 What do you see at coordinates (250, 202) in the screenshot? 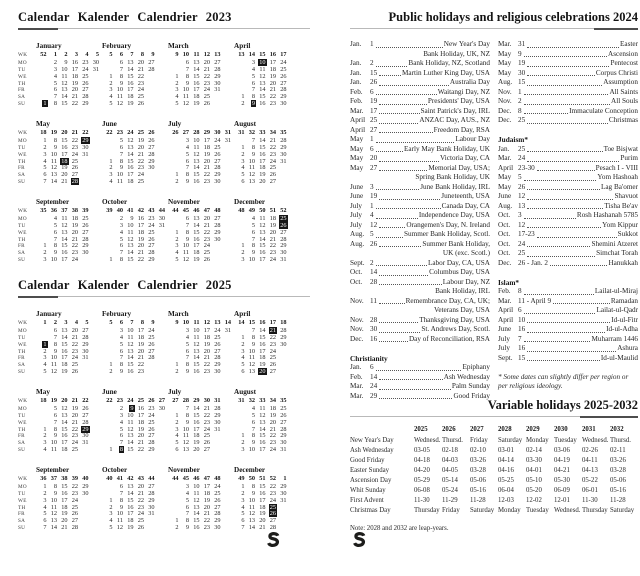
I see `month-name: December` at bounding box center [250, 202].